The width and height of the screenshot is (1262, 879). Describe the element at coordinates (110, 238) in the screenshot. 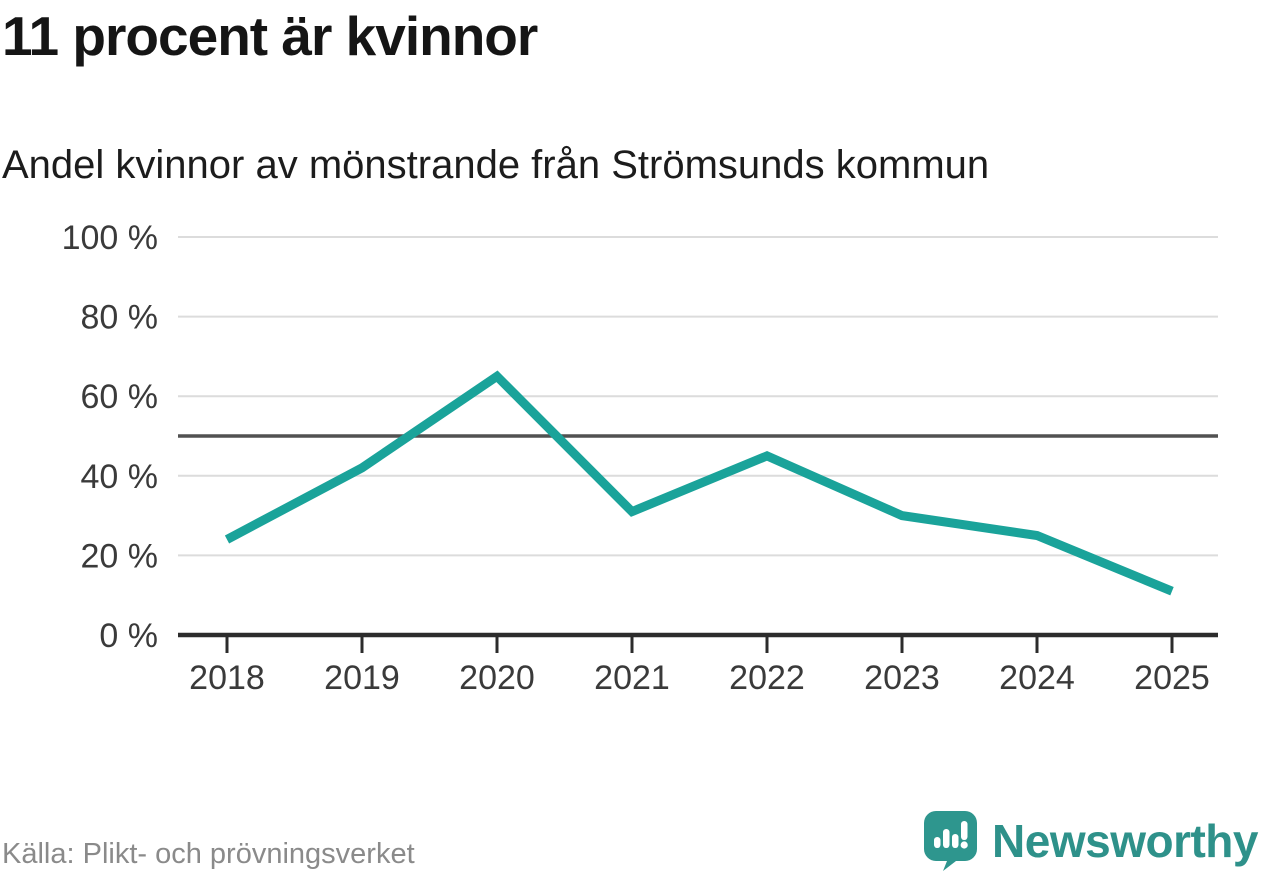

I see `y-tick-label: 100 %` at that location.